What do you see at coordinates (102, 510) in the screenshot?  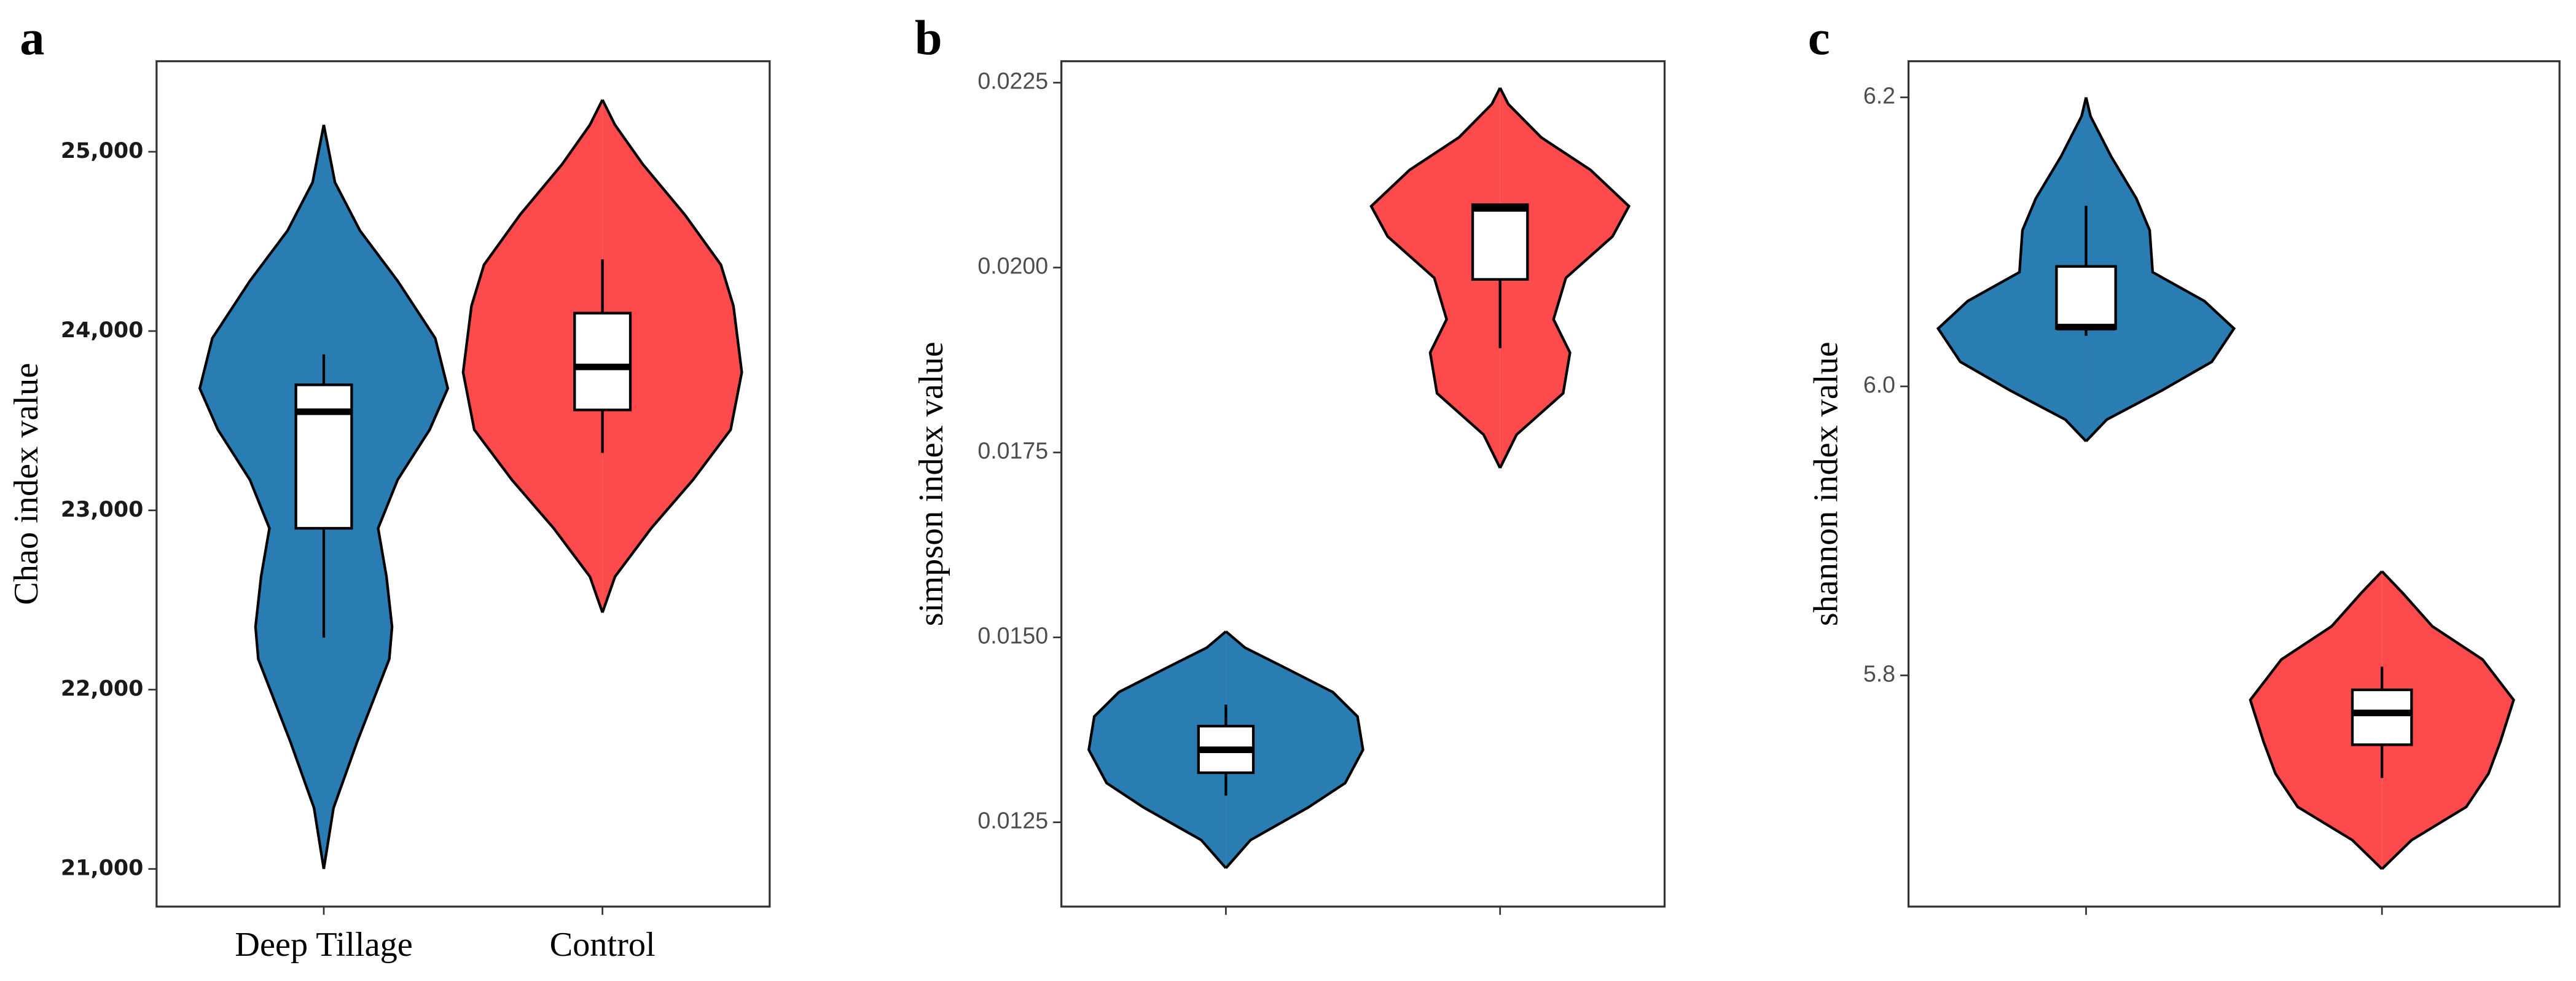 I see `y-tick-label: 23,000` at bounding box center [102, 510].